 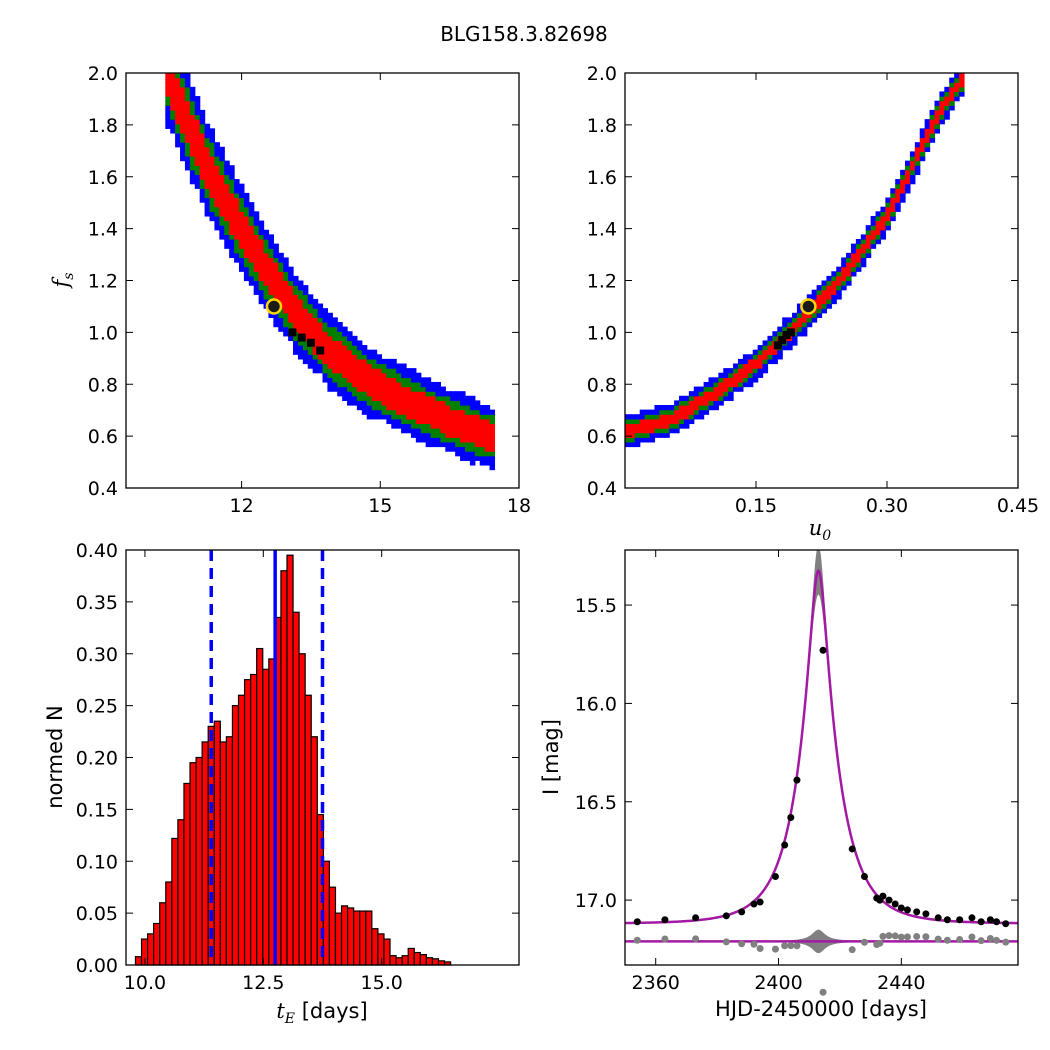 What do you see at coordinates (656, 983) in the screenshot?
I see `x-tick-label: 2360` at bounding box center [656, 983].